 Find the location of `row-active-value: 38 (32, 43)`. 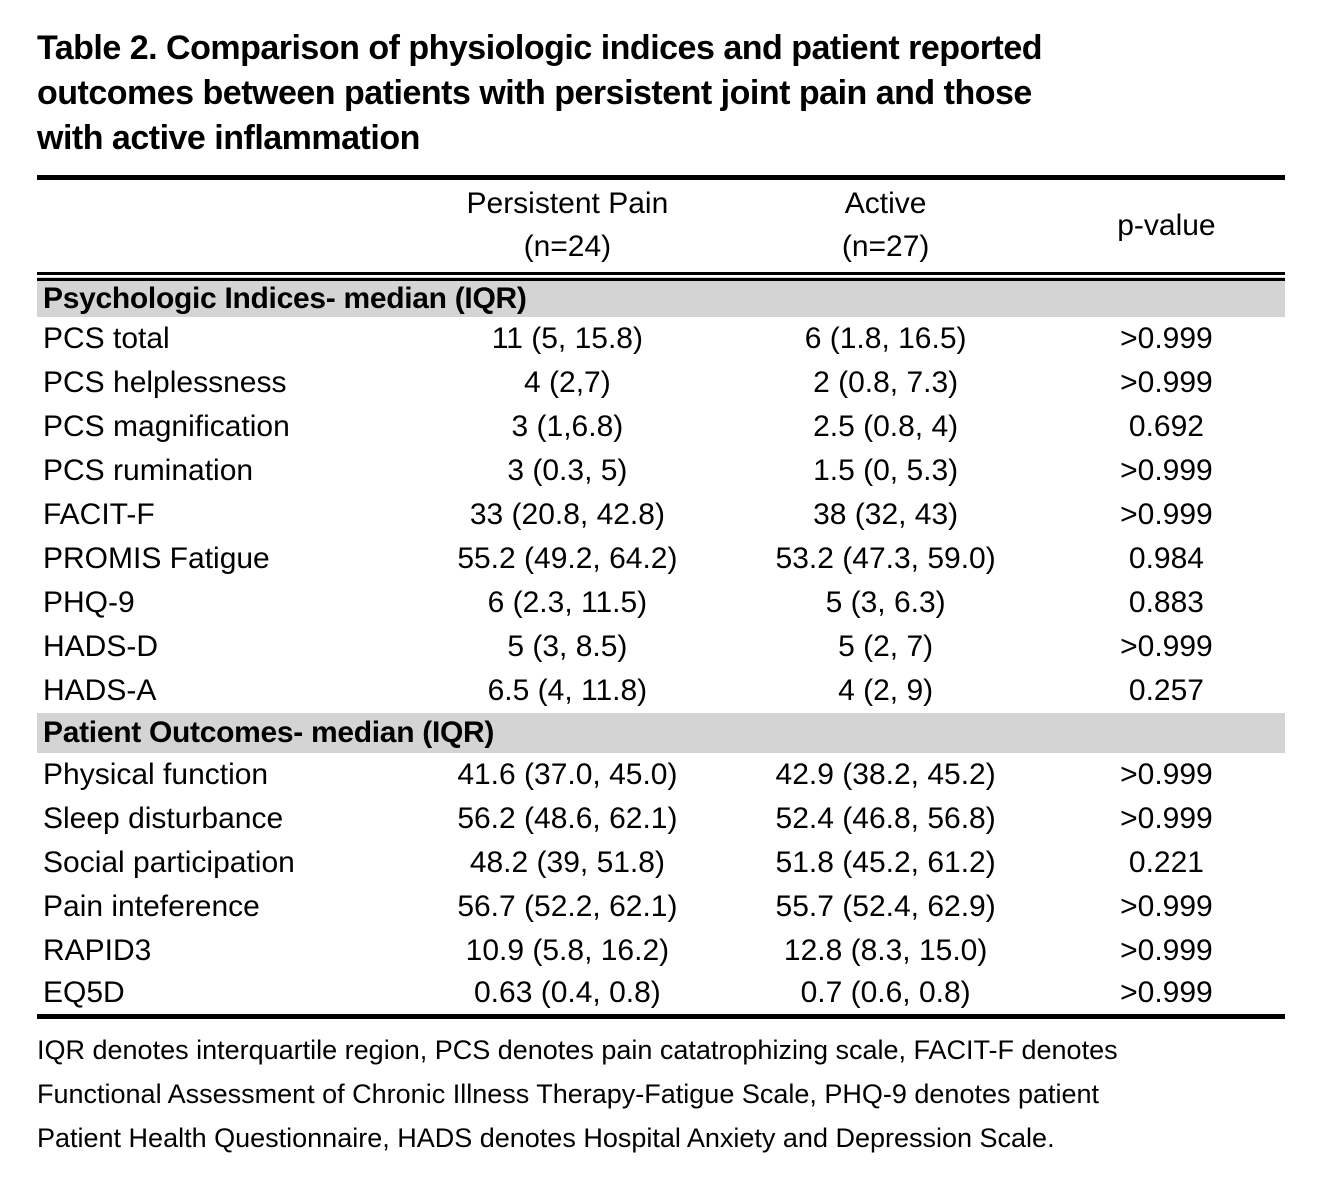

row-active-value: 38 (32, 43) is located at coordinates (886, 514).